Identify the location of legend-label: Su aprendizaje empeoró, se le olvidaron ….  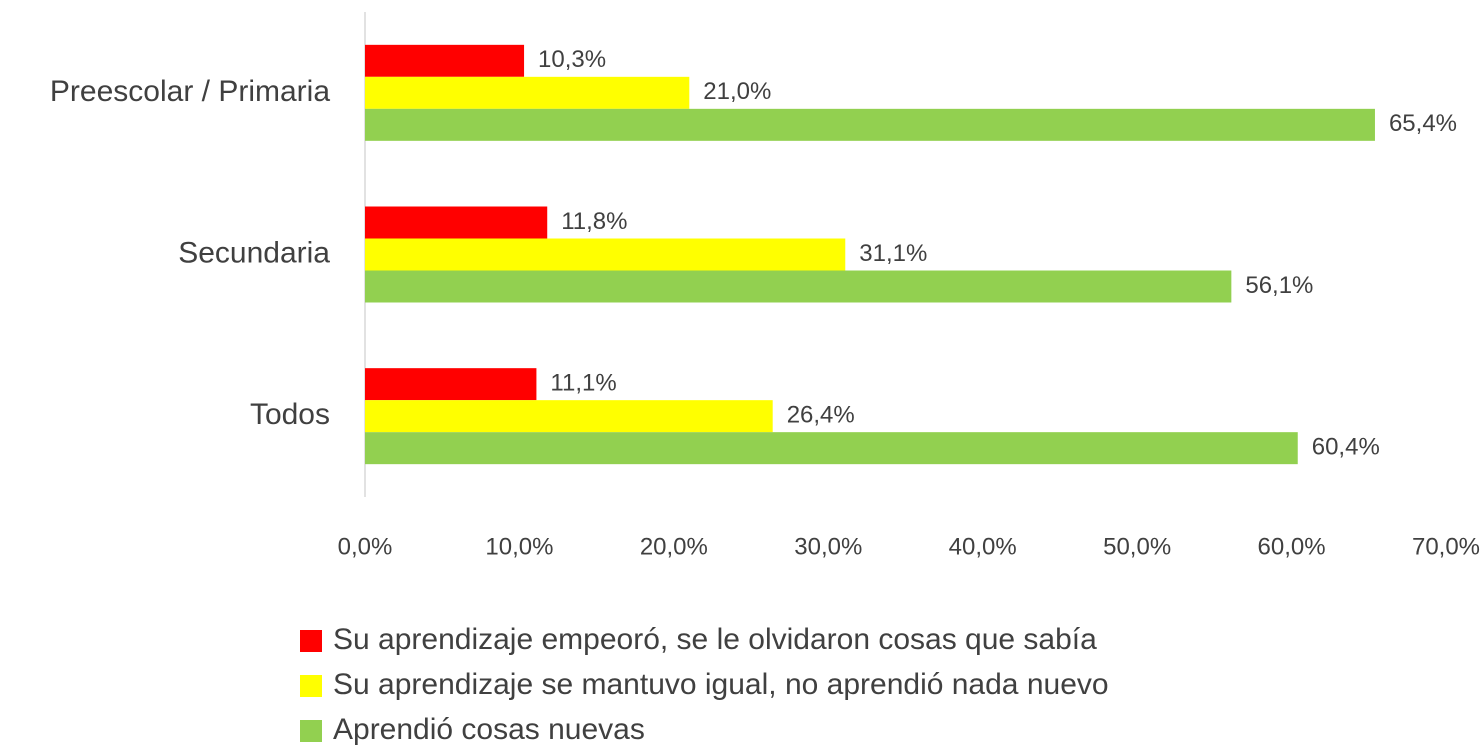
(715, 639).